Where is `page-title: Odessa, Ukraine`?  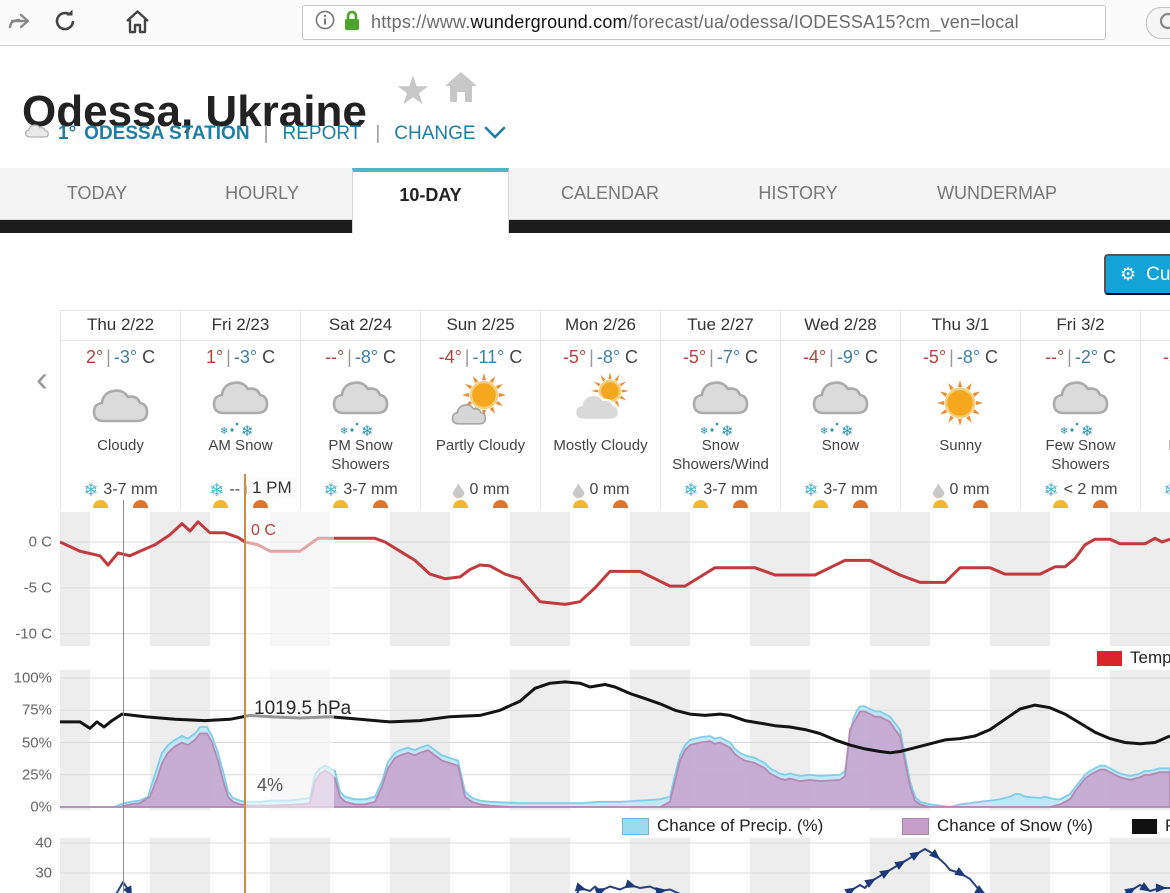 page-title: Odessa, Ukraine is located at coordinates (194, 112).